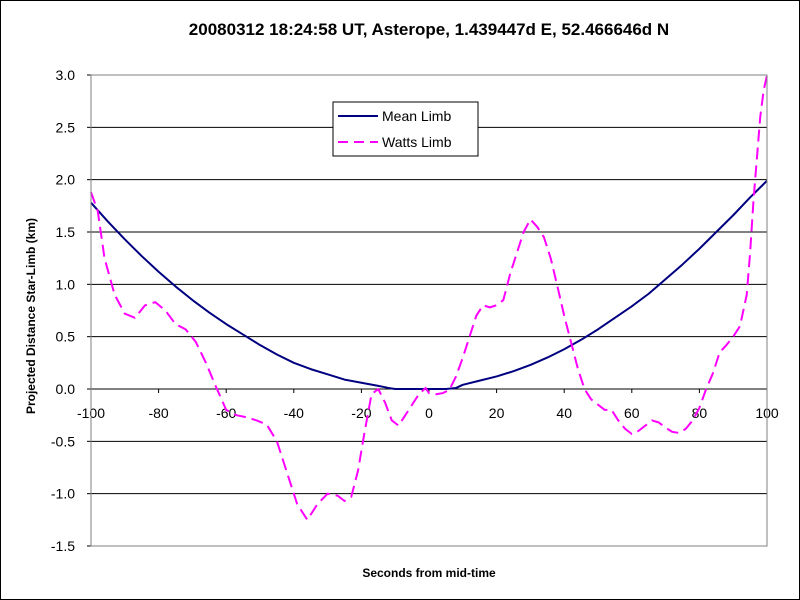  Describe the element at coordinates (632, 413) in the screenshot. I see `x-tick-label: 60` at that location.